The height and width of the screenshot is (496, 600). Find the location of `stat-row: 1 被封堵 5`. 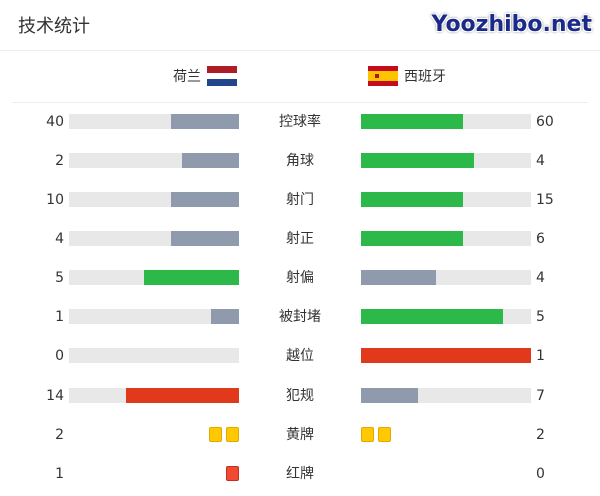

stat-row: 1 被封堵 5 is located at coordinates (300, 317).